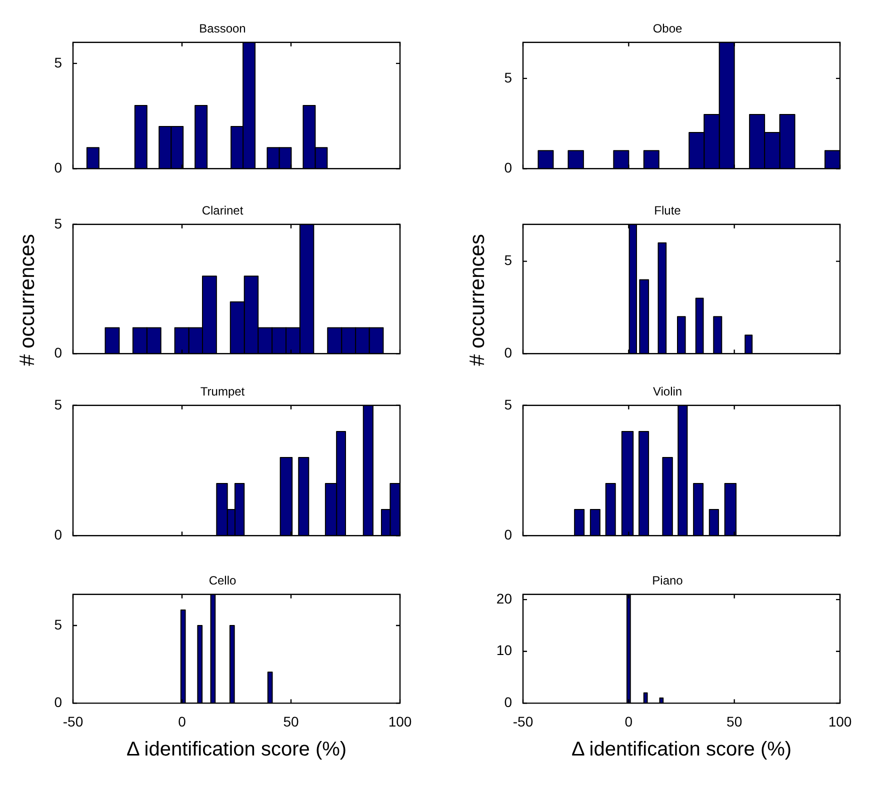 The image size is (870, 801). Describe the element at coordinates (504, 650) in the screenshot. I see `y-tick-label: 10` at that location.